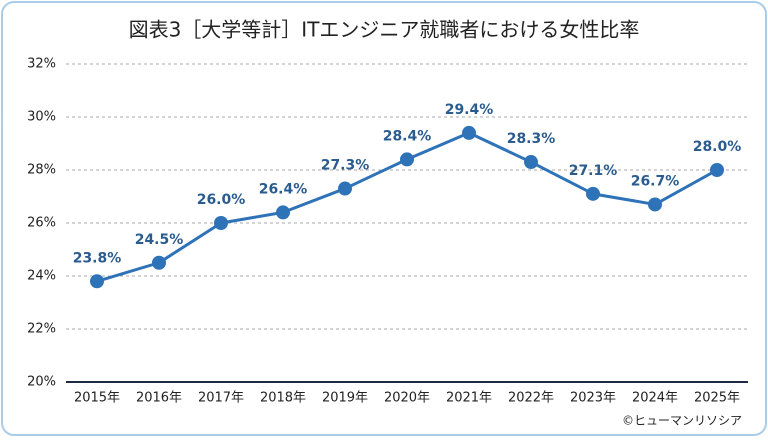  What do you see at coordinates (283, 189) in the screenshot?
I see `data-label: 26.4%` at bounding box center [283, 189].